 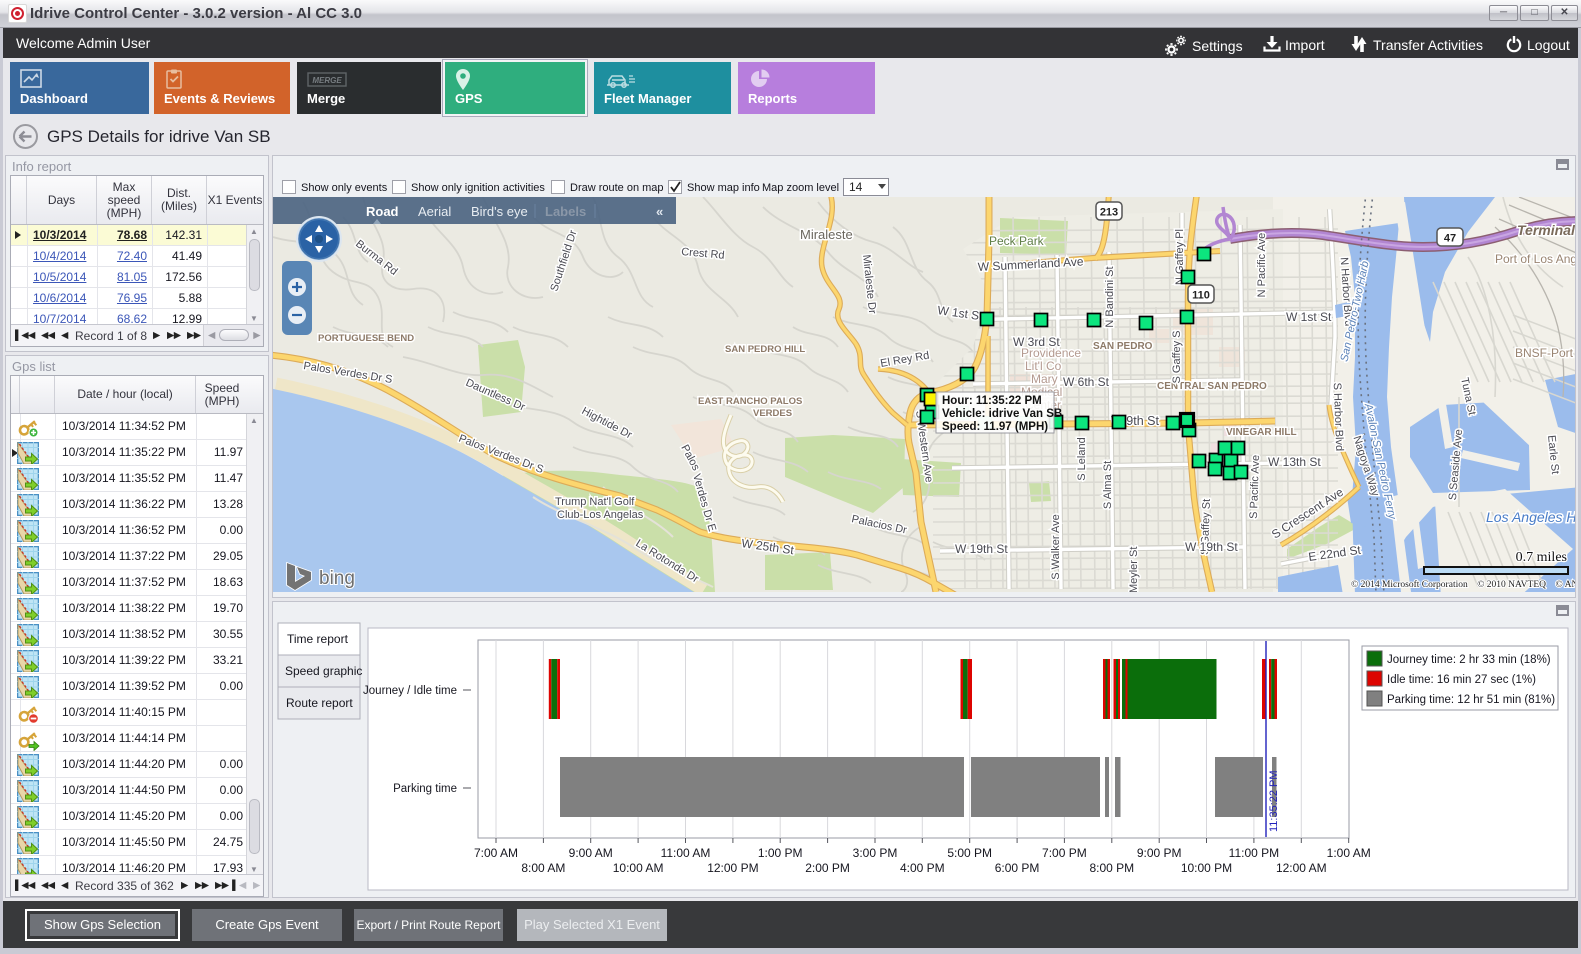 I want to click on svg-text: Terminal Is, so click(x=1546, y=230).